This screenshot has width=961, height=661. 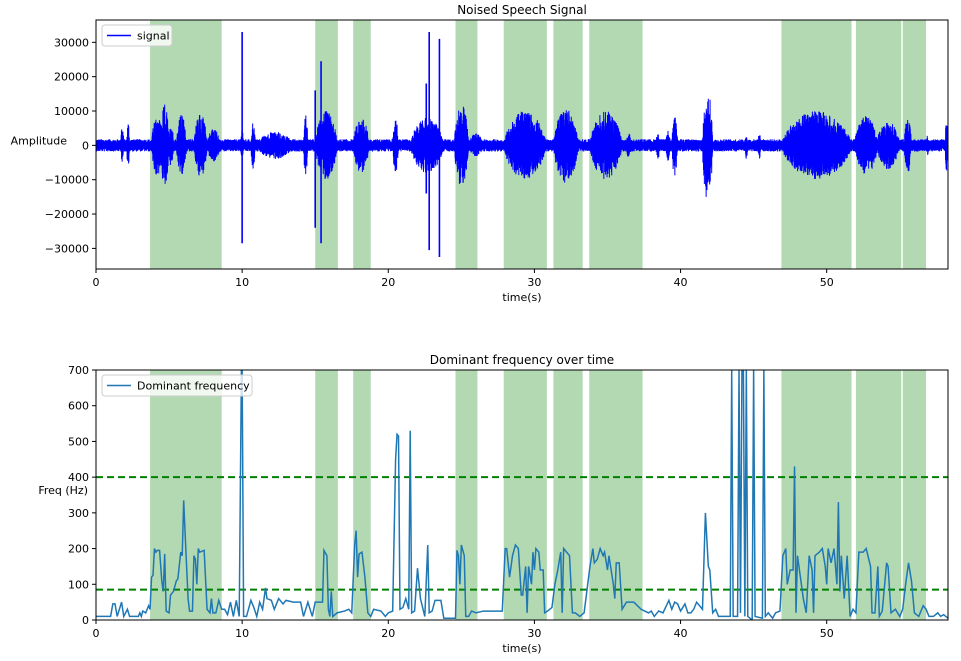 I want to click on legend: Dominant frequency, so click(x=177, y=385).